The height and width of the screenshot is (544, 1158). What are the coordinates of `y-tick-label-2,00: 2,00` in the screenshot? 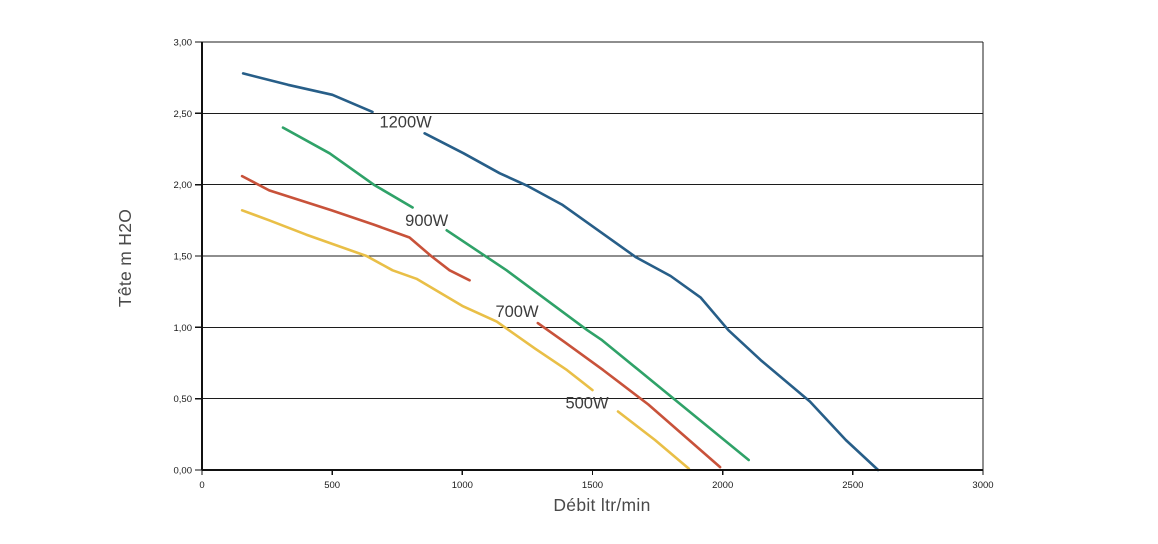 It's located at (183, 185).